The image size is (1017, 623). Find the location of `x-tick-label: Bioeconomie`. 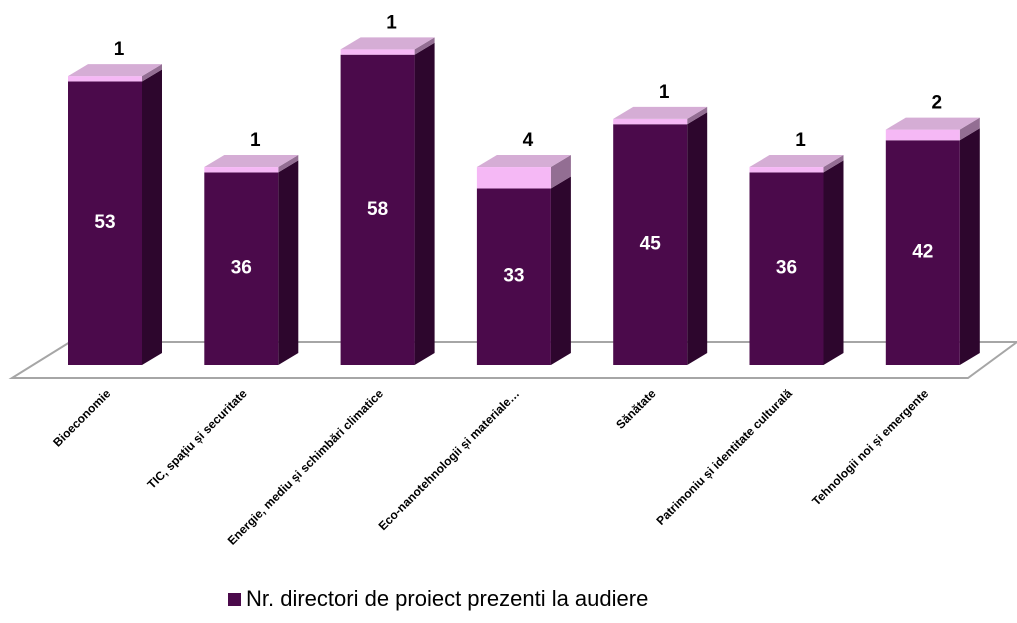

x-tick-label: Bioeconomie is located at coordinates (81, 417).